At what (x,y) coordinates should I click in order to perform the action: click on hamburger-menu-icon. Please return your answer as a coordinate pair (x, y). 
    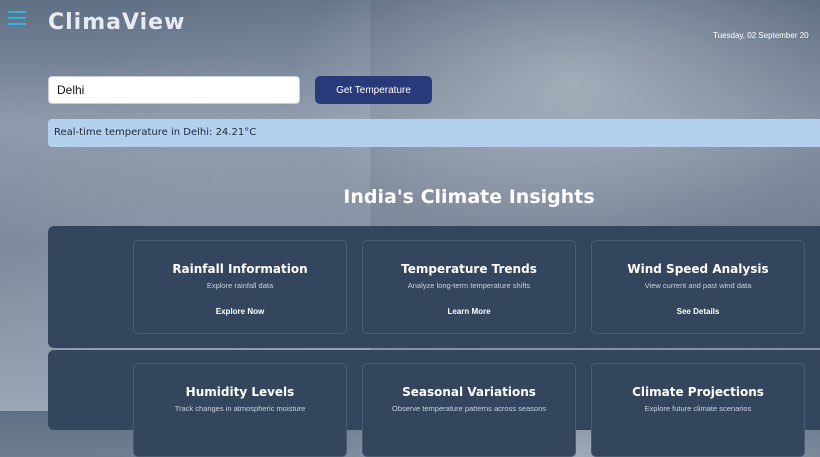
    Looking at the image, I should click on (17, 19).